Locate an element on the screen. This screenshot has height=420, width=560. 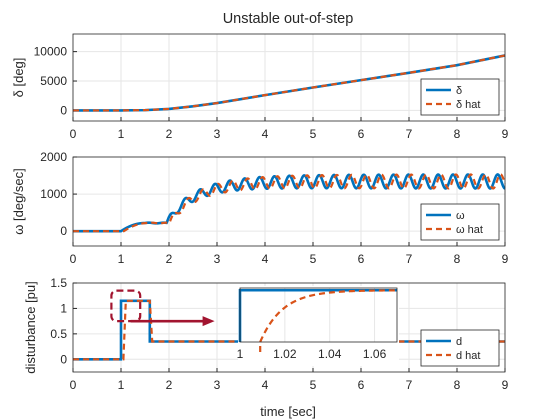
legend-entry: δ is located at coordinates (459, 91).